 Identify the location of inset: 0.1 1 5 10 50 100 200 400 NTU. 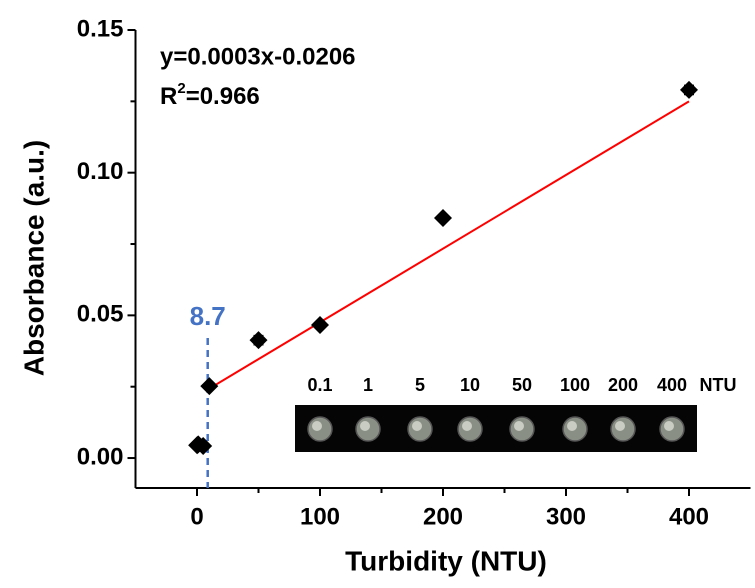
(516, 413).